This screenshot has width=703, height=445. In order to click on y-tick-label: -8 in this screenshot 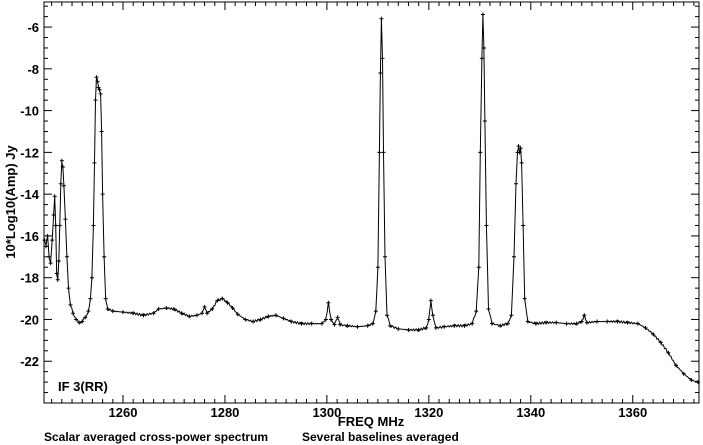, I will do `click(33, 69)`.